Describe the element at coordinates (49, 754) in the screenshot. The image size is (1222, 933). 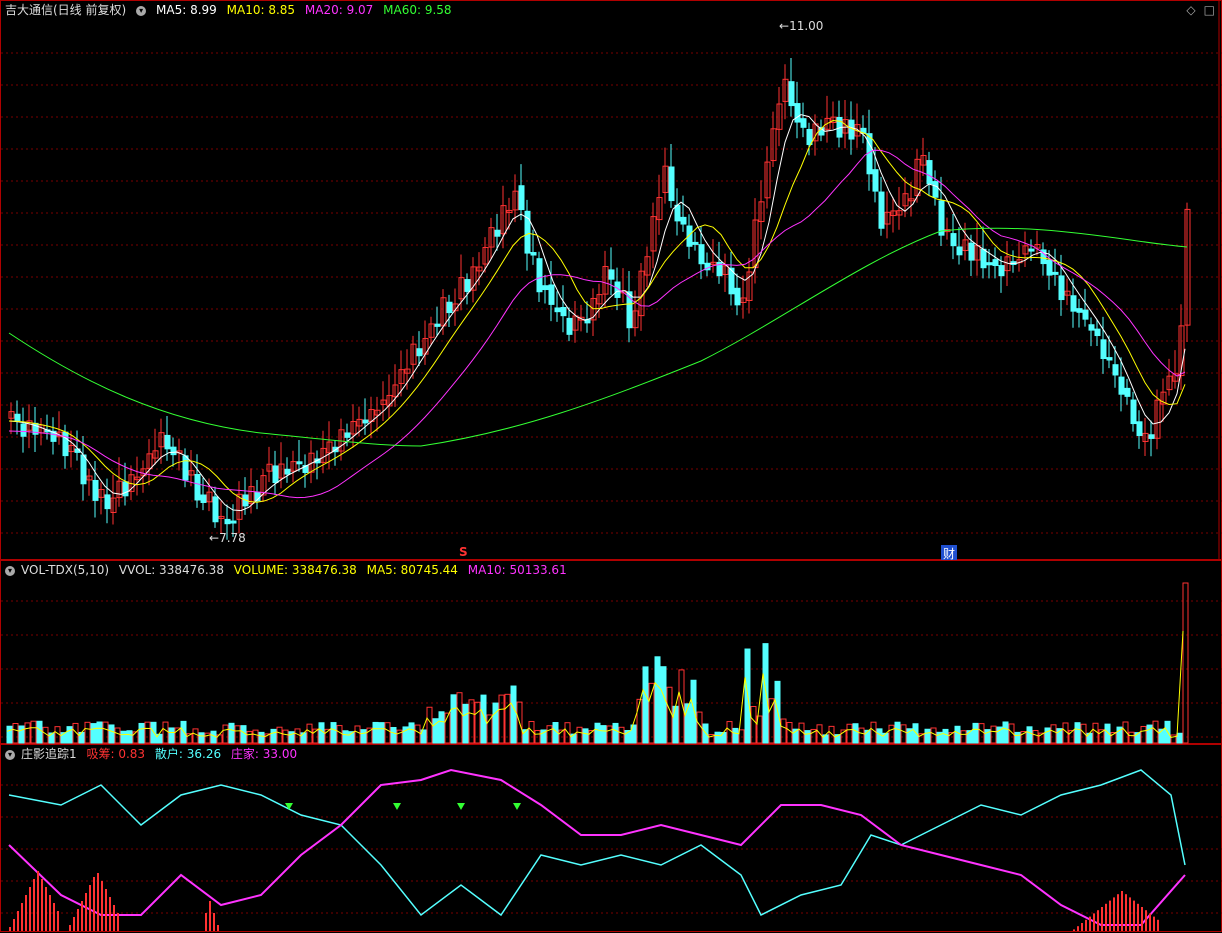
I see `indicator-name: 庄影追踪1` at that location.